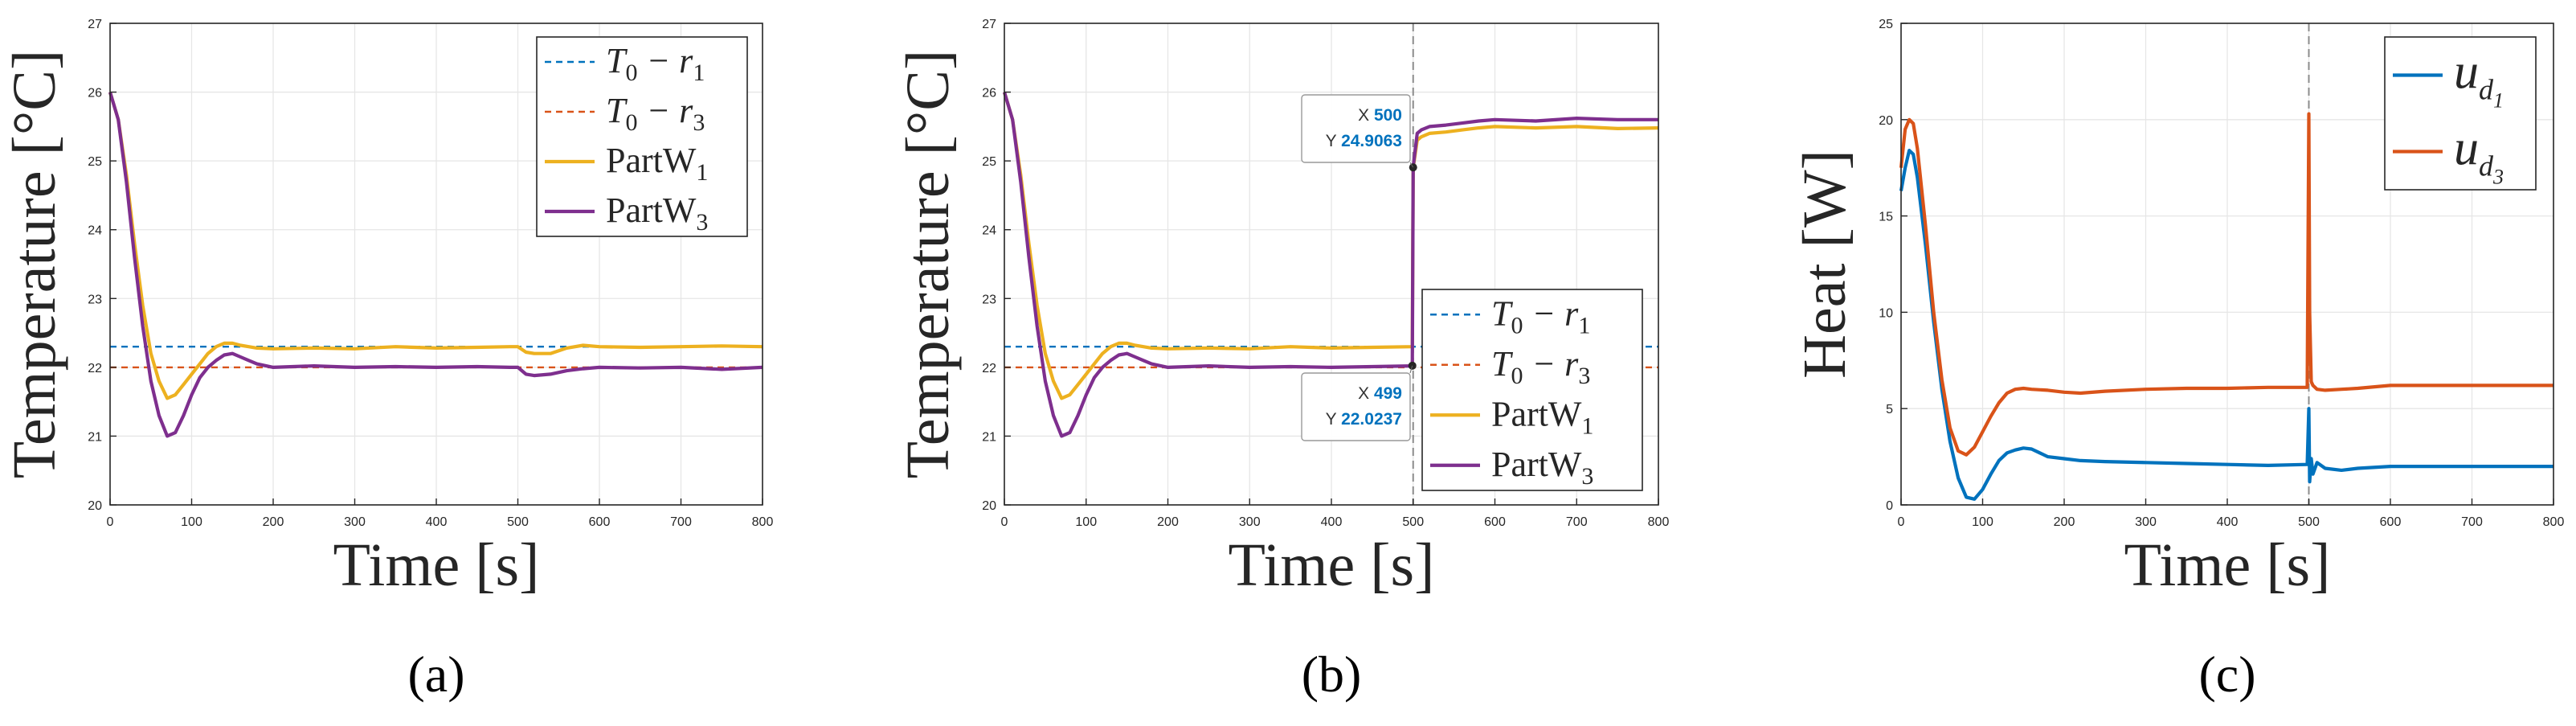  I want to click on y-tick-label: 21, so click(95, 437).